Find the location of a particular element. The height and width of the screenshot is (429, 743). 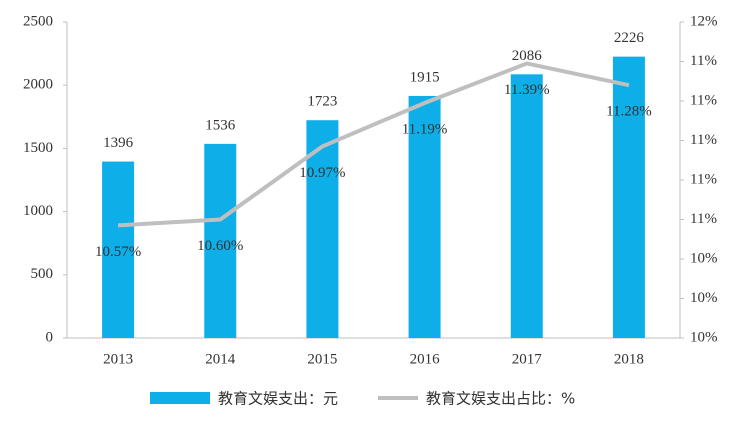

line-value-label: 10.97% is located at coordinates (322, 173).